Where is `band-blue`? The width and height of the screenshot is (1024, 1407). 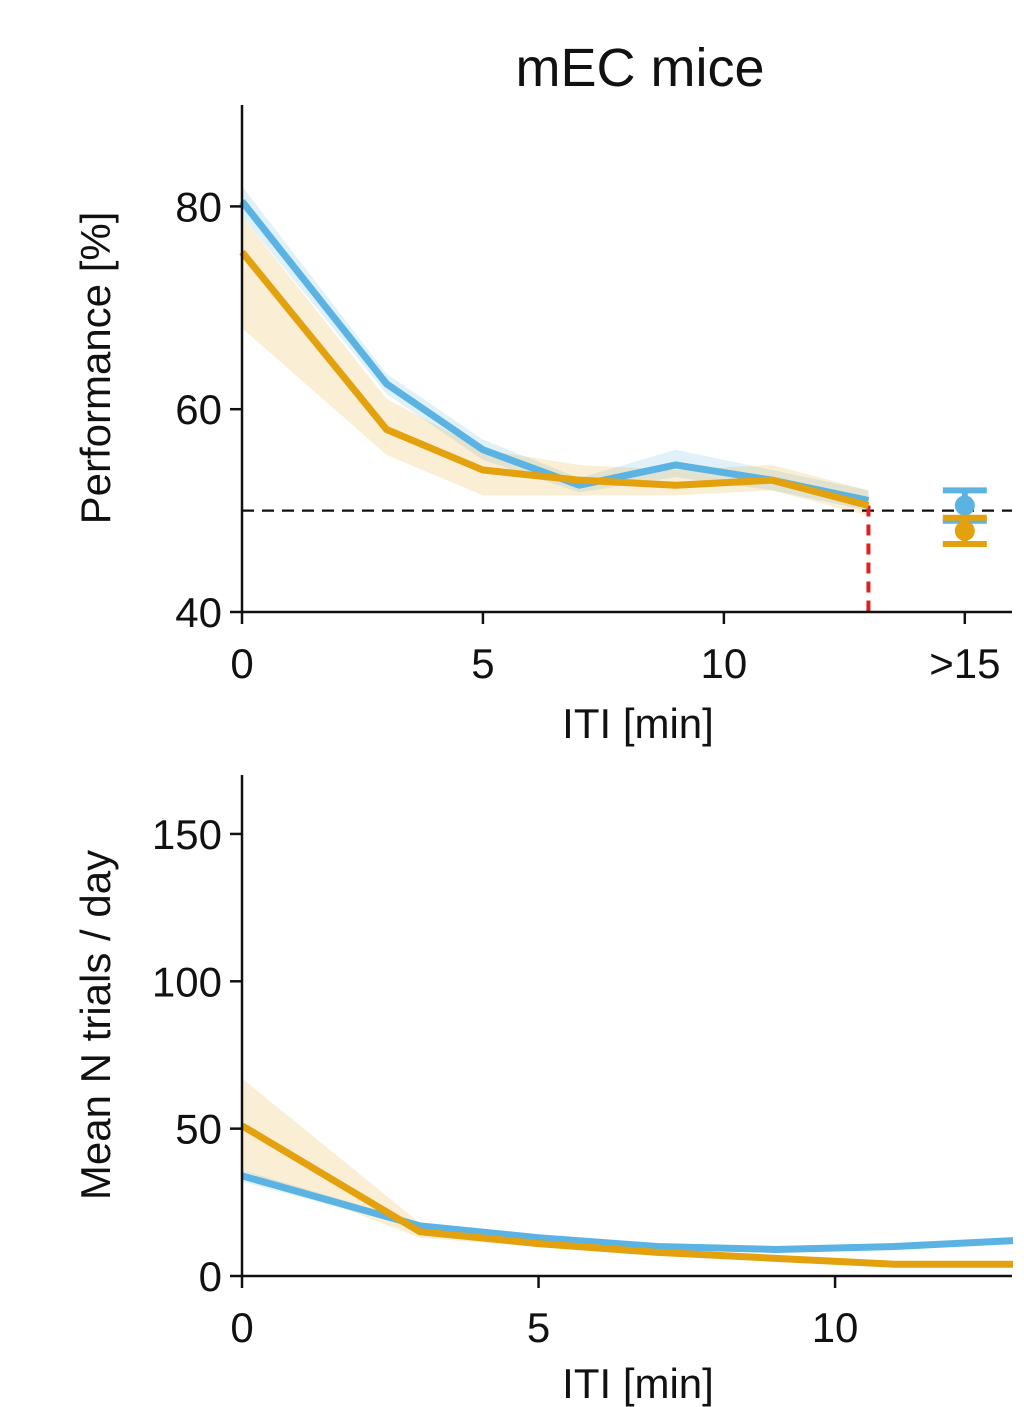 band-blue is located at coordinates (555, 348).